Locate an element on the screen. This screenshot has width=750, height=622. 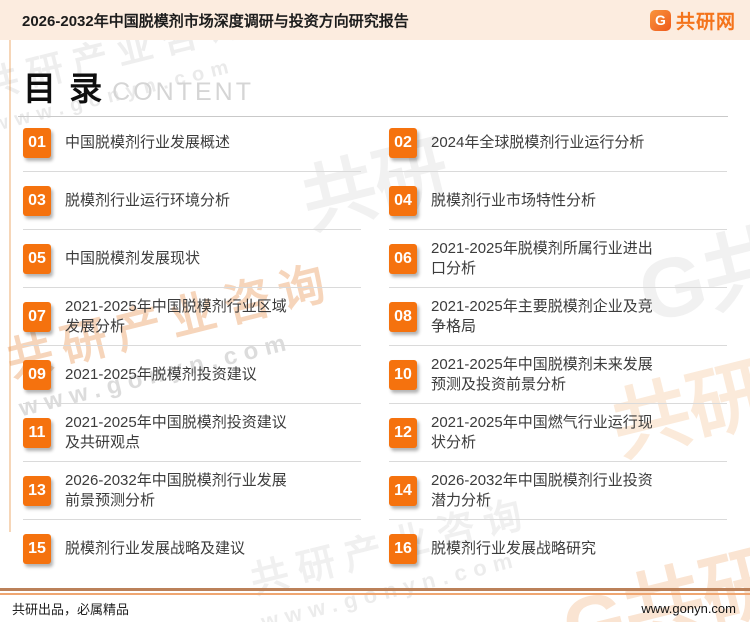
toc-item: 10 2021-2025年中国脱模剂未来发展预测及投资前景分析 is located at coordinates (558, 375).